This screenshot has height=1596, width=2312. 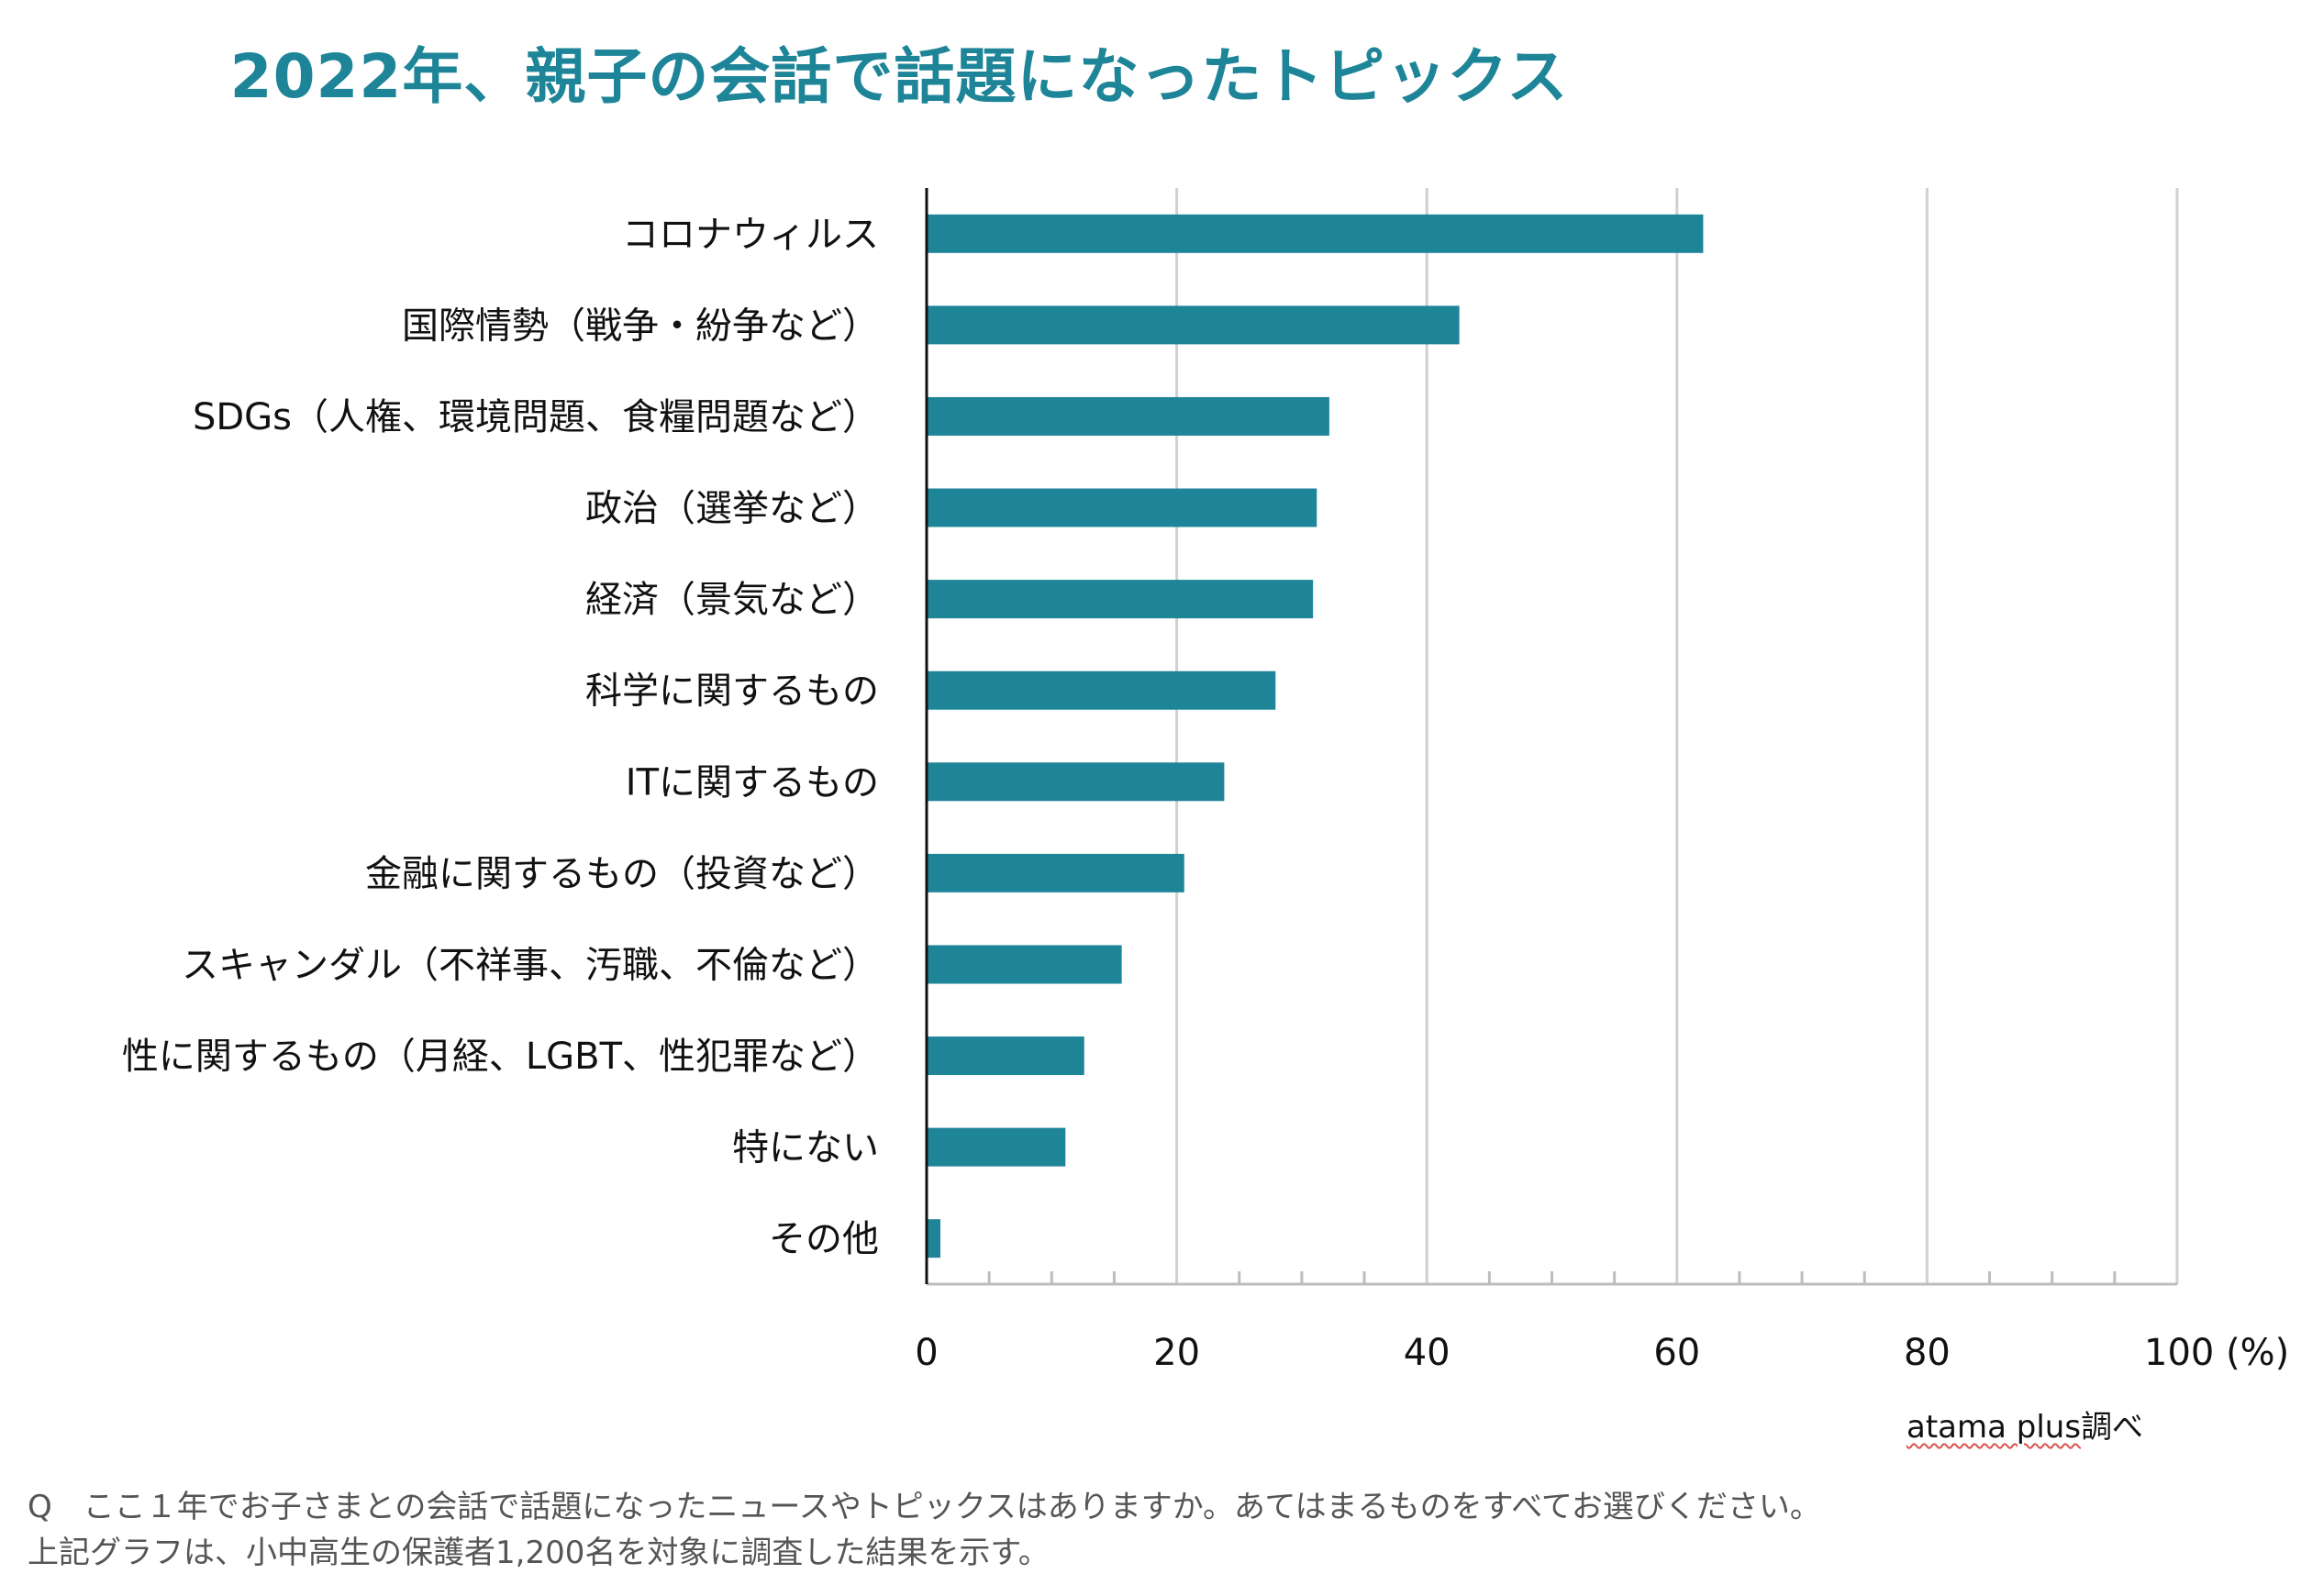 What do you see at coordinates (926, 1353) in the screenshot?
I see `tick-label-0: 0` at bounding box center [926, 1353].